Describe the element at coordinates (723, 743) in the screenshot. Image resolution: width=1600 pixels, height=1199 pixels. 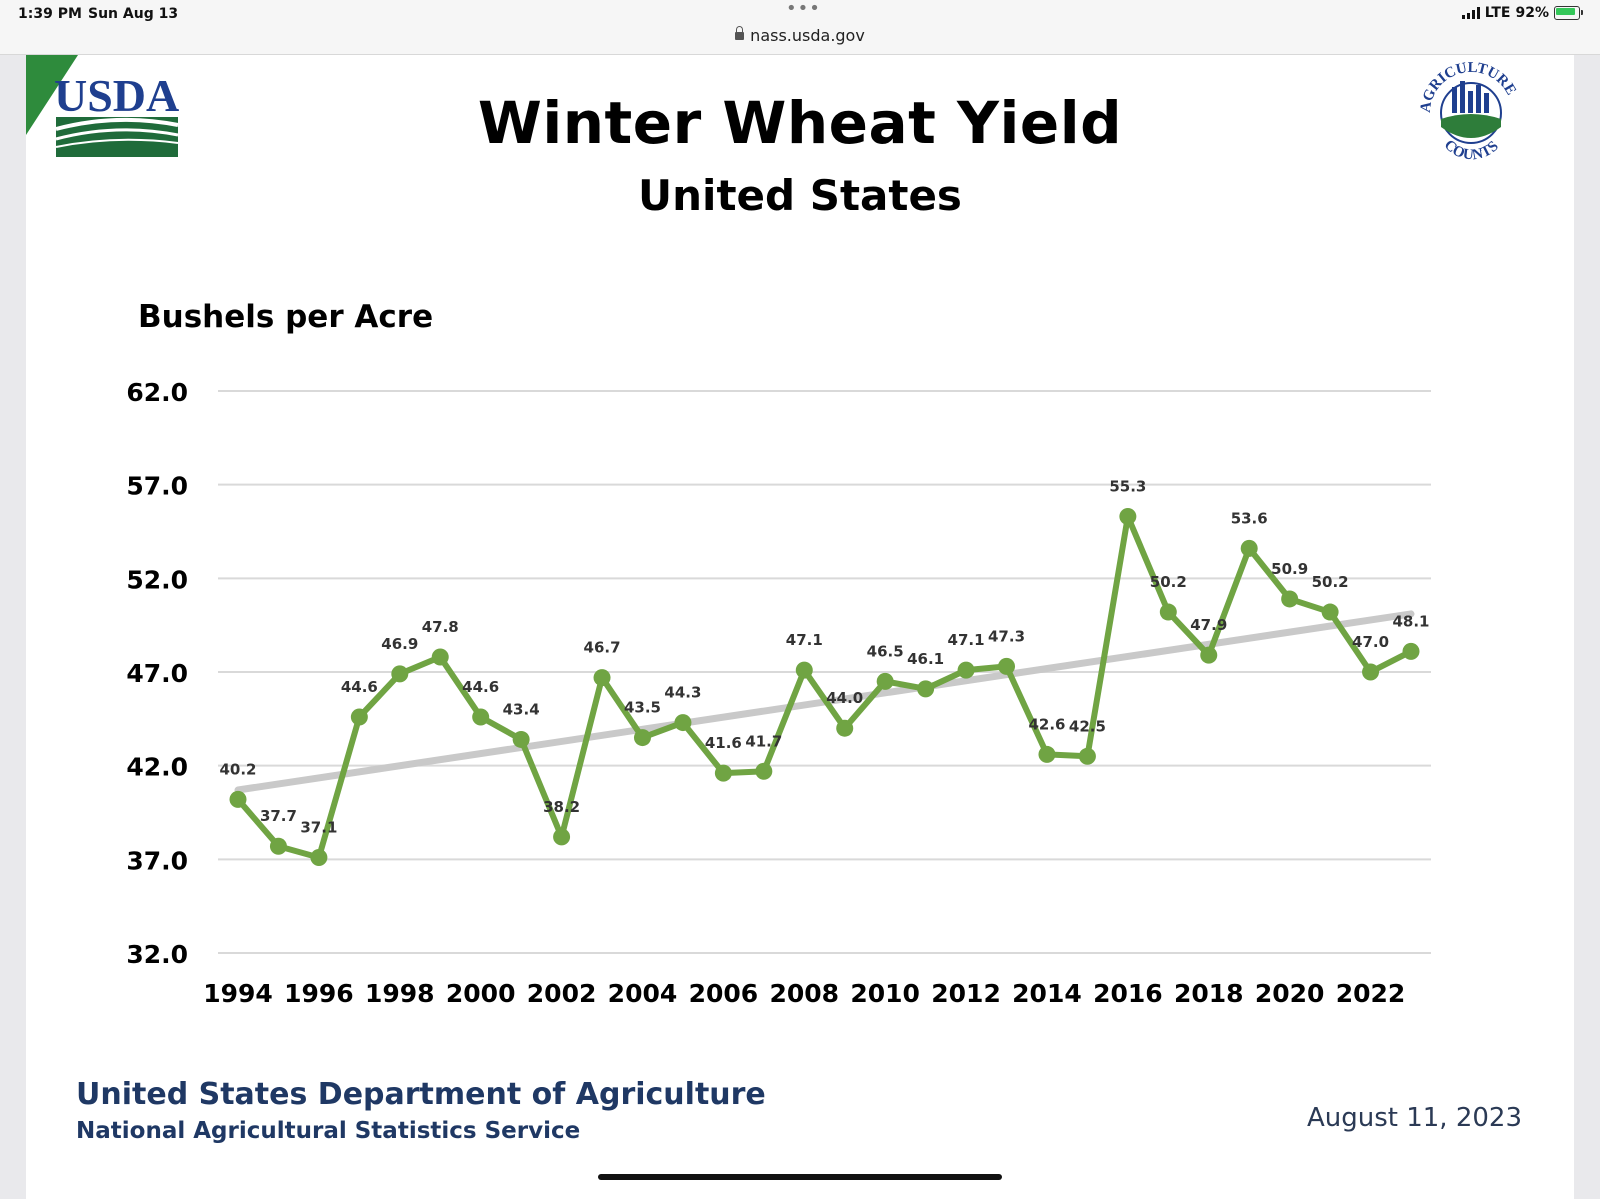
I see `data-label: 41.6` at that location.